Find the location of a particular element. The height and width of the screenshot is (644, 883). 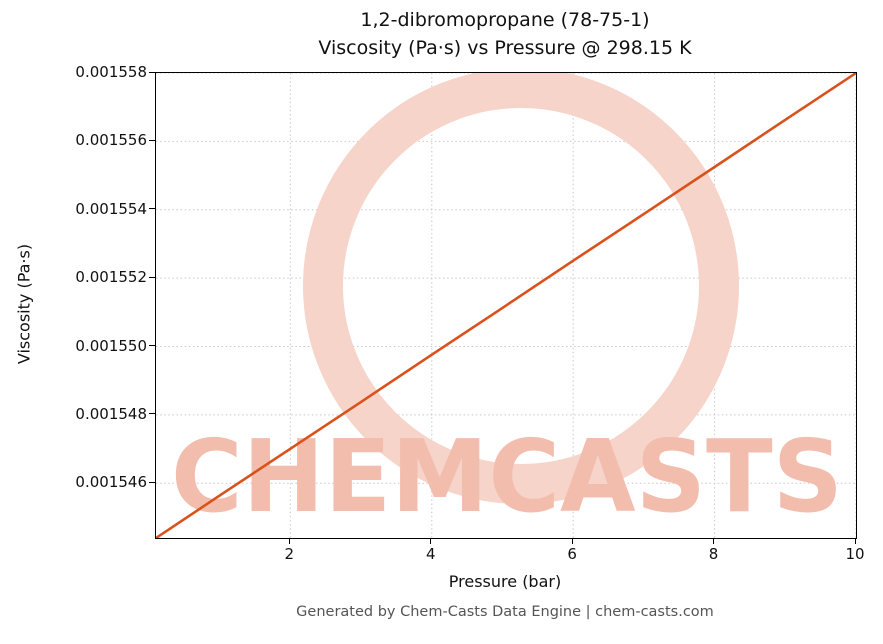

y-tick-label: 0.001548 is located at coordinates (111, 413).